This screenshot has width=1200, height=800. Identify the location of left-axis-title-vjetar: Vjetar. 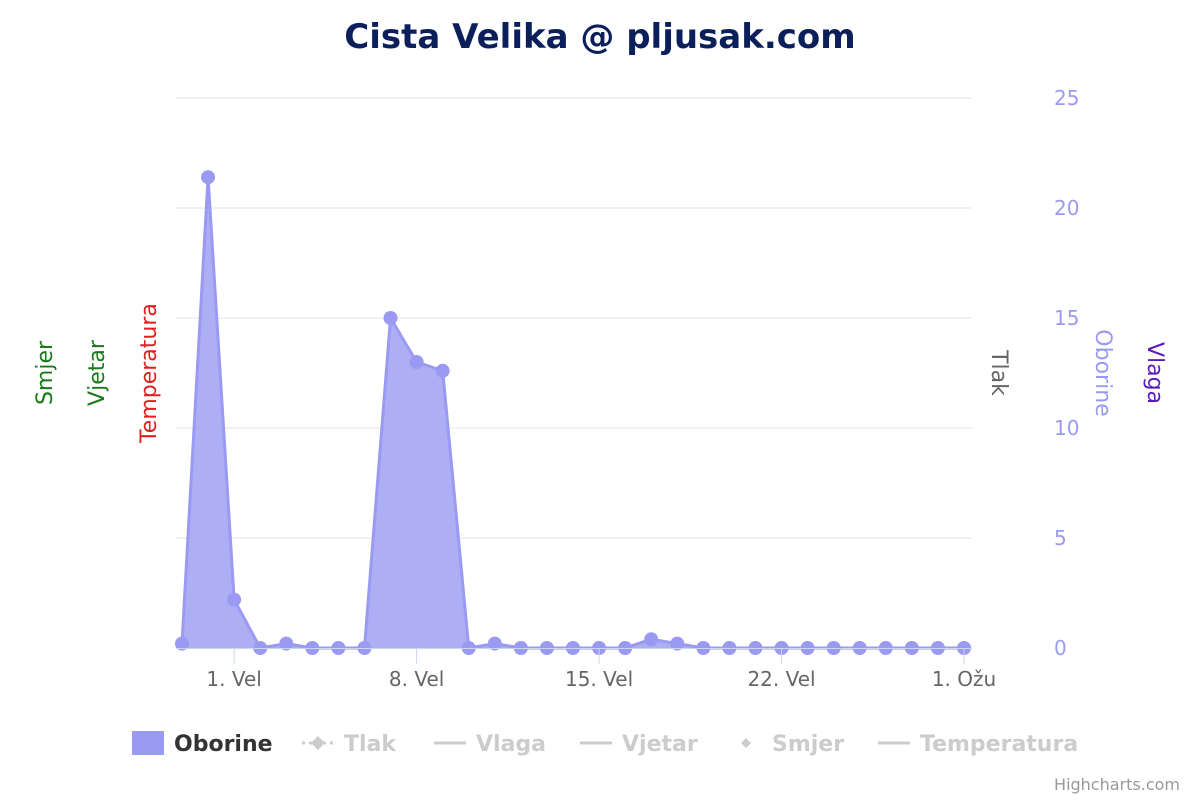
(97, 372).